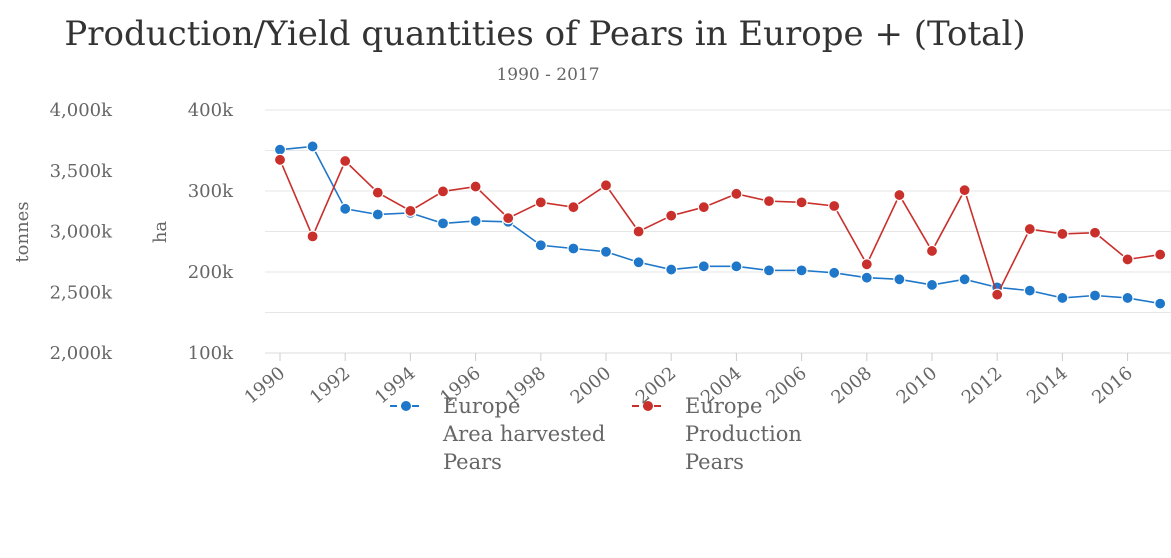 The height and width of the screenshot is (558, 1171). Describe the element at coordinates (523, 434) in the screenshot. I see `legend-label-line2: Area harvested` at that location.